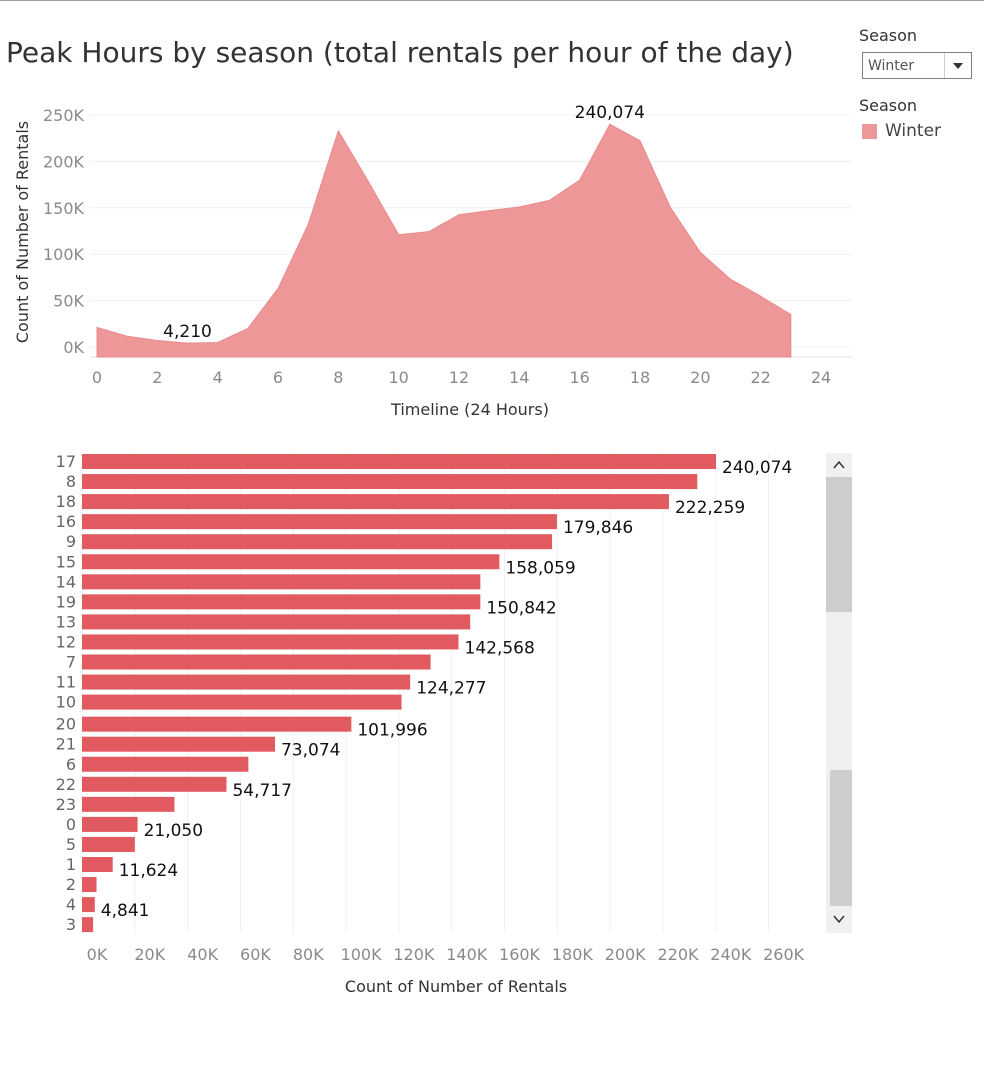 The image size is (984, 1068). I want to click on bar-data-label: 73,074, so click(310, 751).